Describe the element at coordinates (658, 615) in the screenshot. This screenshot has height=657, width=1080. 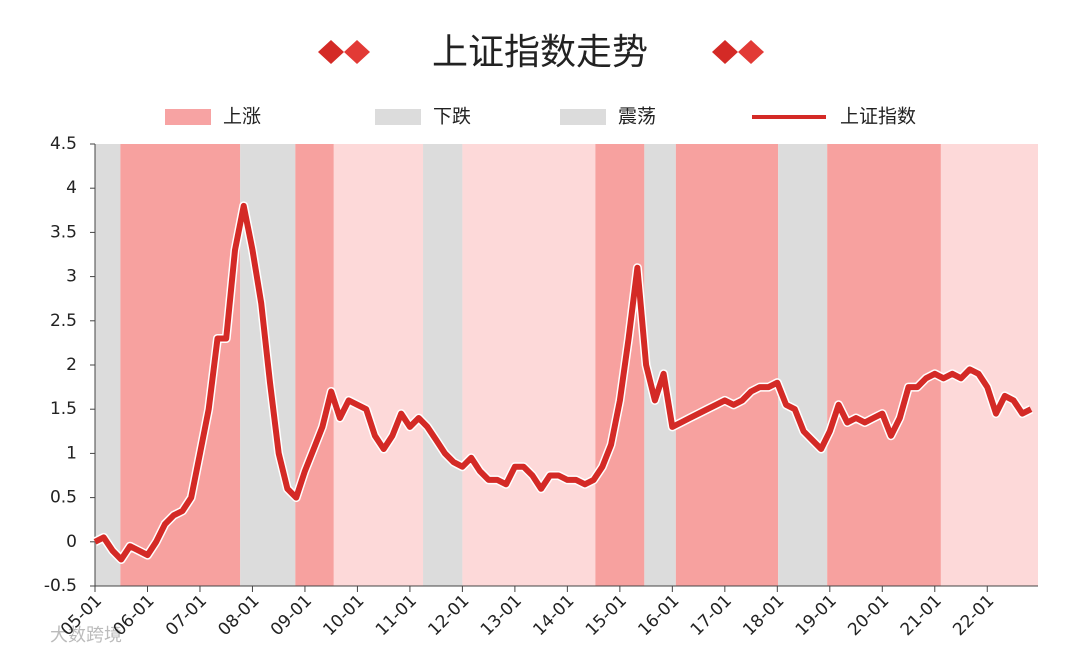
I see `x-tick-label: 16-01` at that location.